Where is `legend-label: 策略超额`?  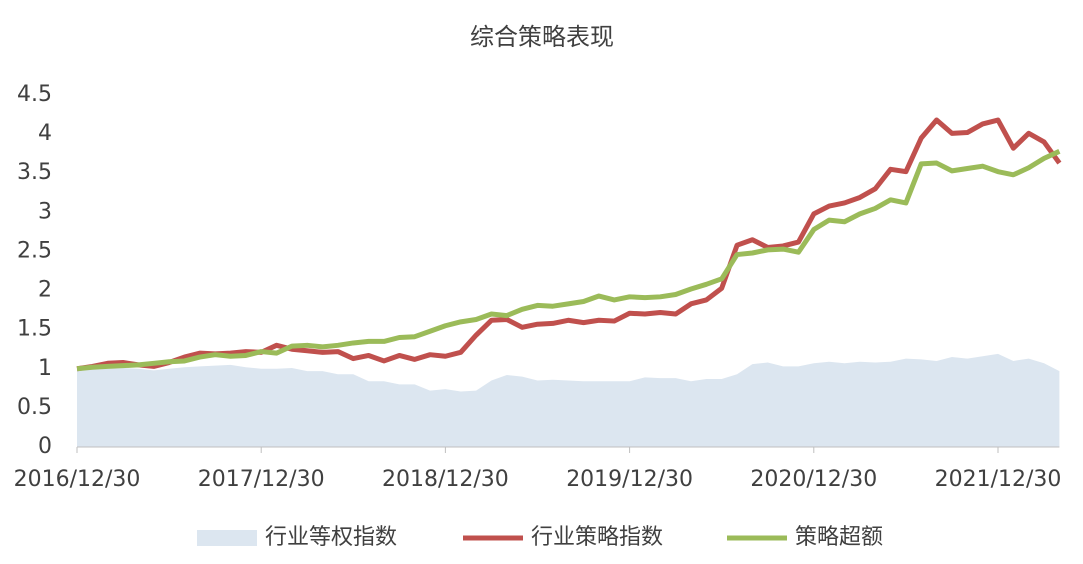
legend-label: 策略超额 is located at coordinates (839, 537).